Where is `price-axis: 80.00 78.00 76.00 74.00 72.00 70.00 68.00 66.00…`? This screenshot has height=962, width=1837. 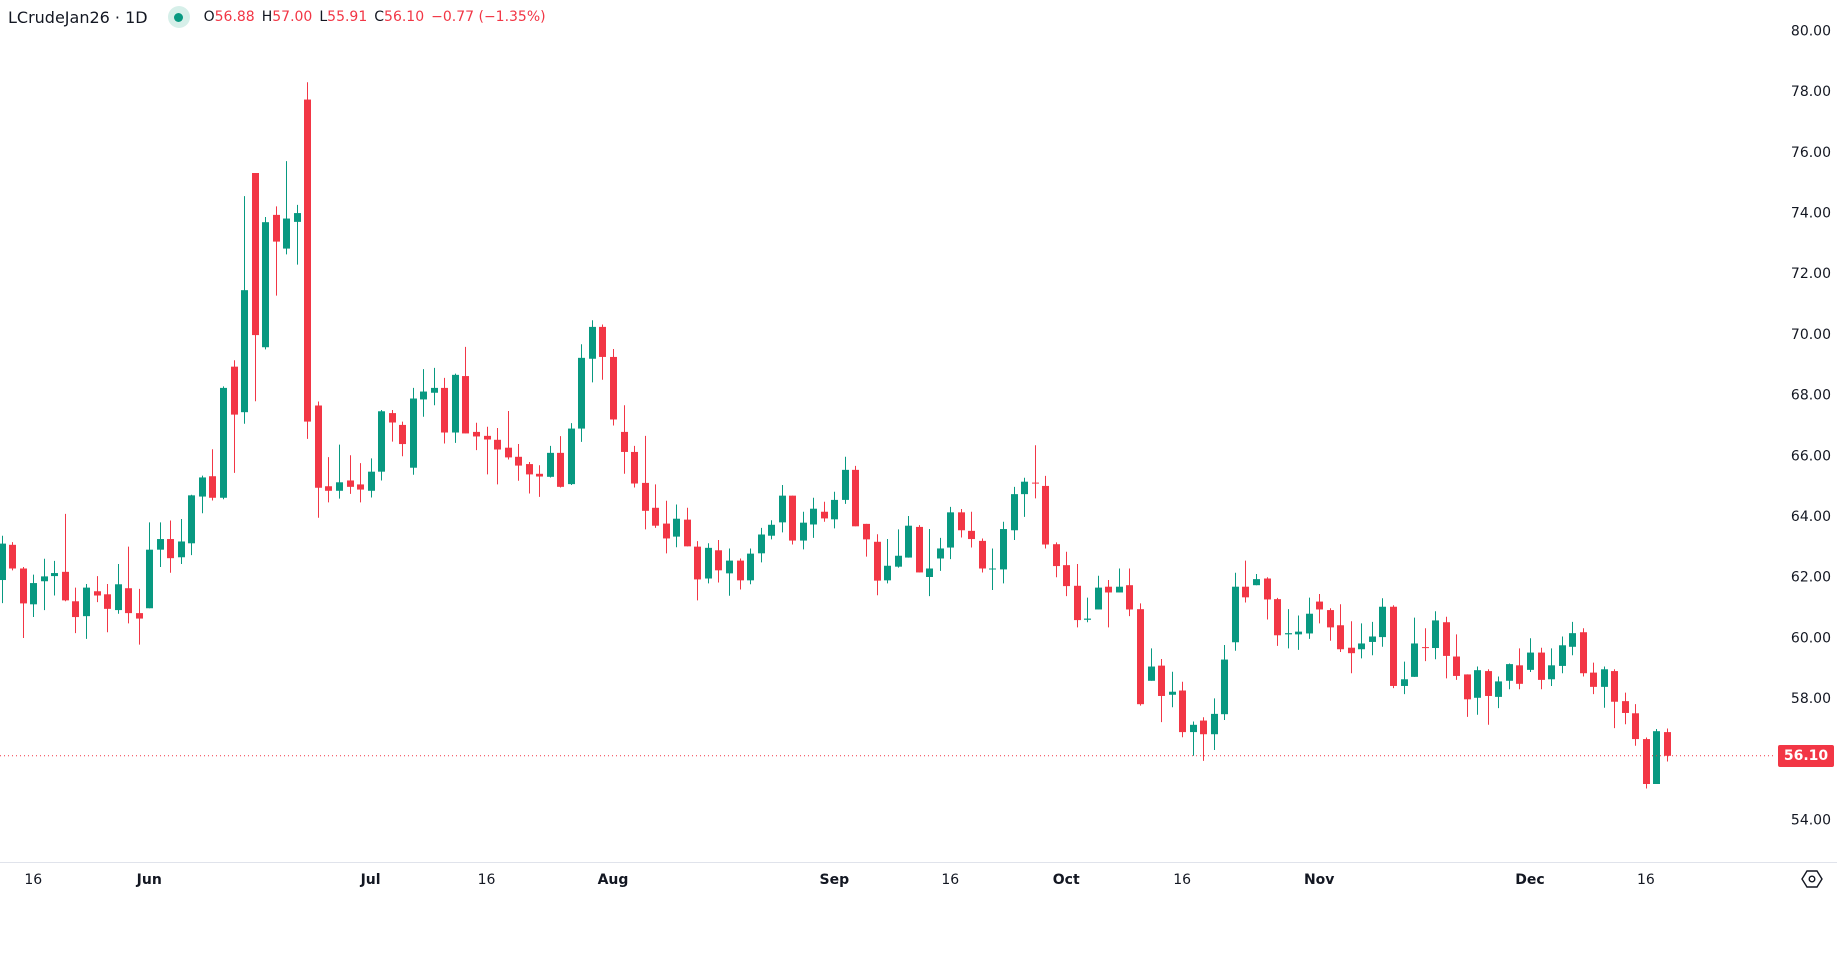
price-axis: 80.00 78.00 76.00 74.00 72.00 70.00 68.00 66.00… is located at coordinates (1811, 425).